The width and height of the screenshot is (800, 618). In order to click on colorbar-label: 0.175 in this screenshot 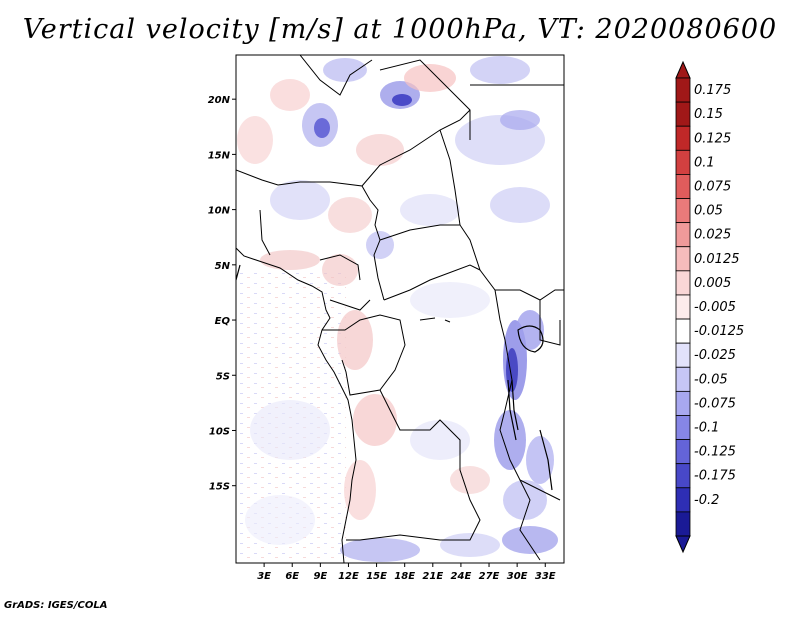, I will do `click(712, 90)`.